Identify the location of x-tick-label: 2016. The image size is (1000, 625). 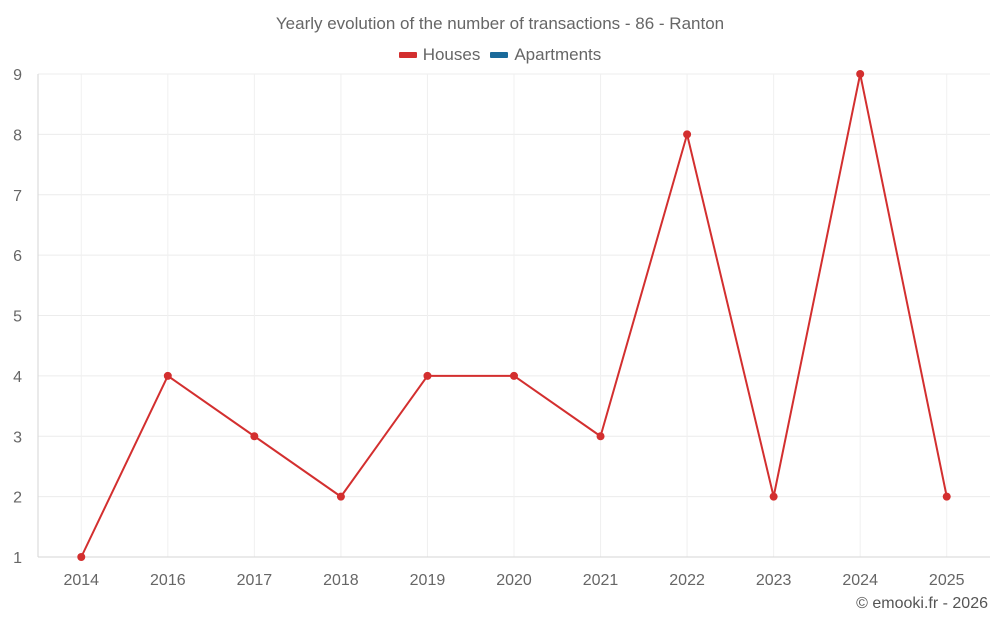
(168, 580).